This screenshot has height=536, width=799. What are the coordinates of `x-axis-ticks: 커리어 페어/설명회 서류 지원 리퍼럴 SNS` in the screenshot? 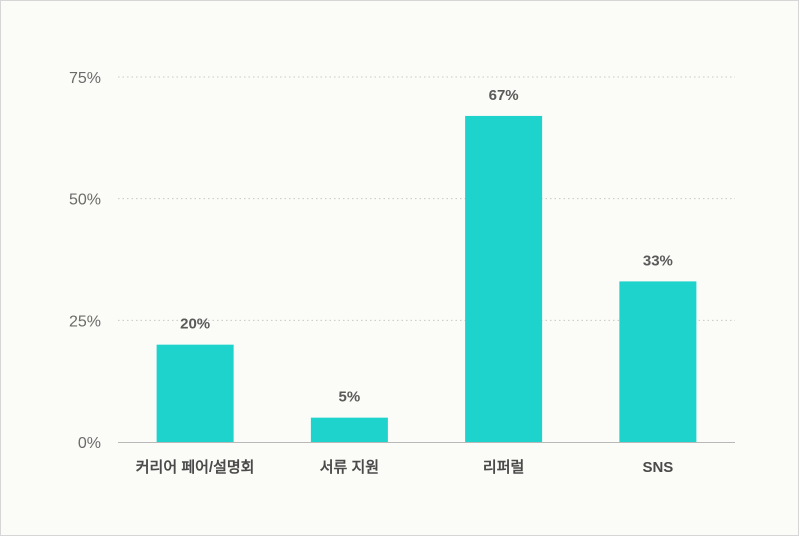 It's located at (405, 467).